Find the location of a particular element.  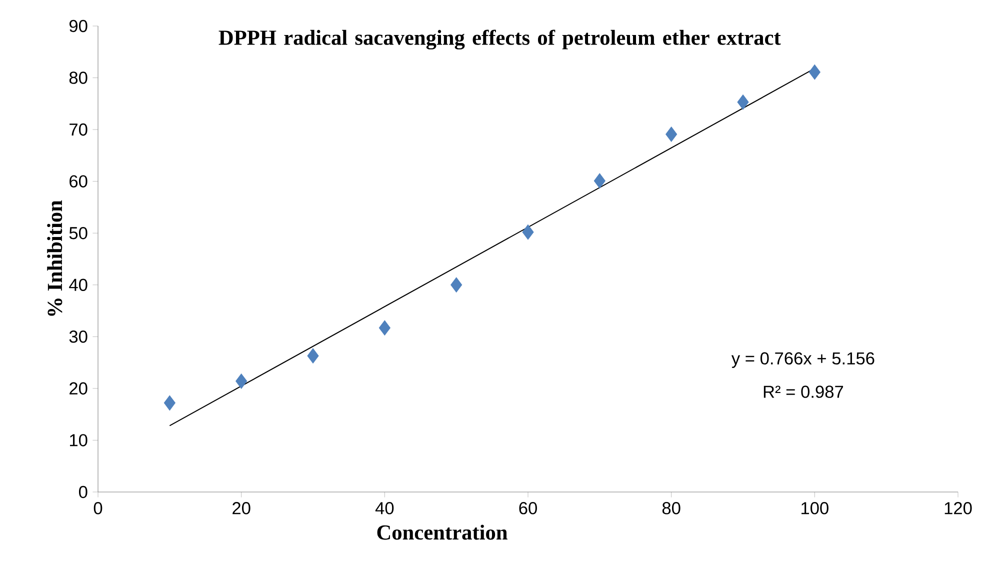

x-tick-label: 60 is located at coordinates (528, 508).